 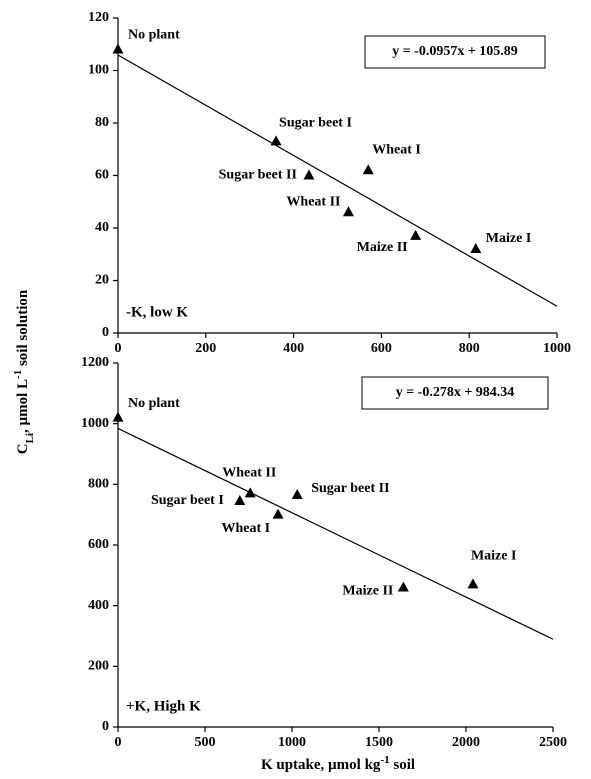 I want to click on x-tick-label: 200, so click(x=205, y=348).